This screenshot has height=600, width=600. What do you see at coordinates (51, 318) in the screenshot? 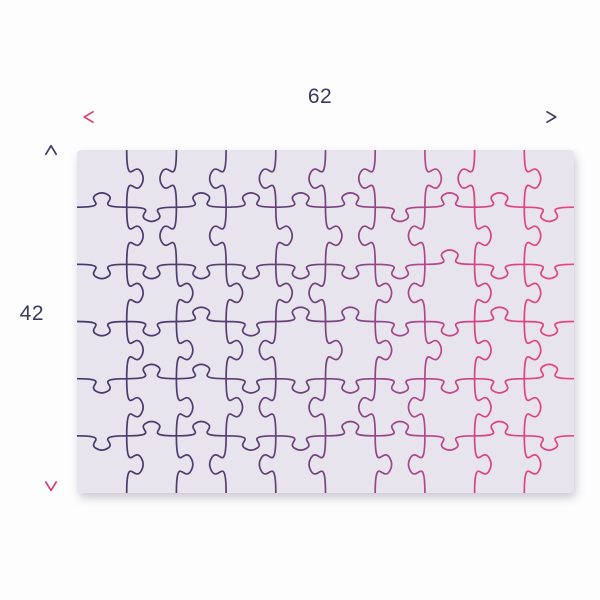
I see `height-dimension-arrow` at bounding box center [51, 318].